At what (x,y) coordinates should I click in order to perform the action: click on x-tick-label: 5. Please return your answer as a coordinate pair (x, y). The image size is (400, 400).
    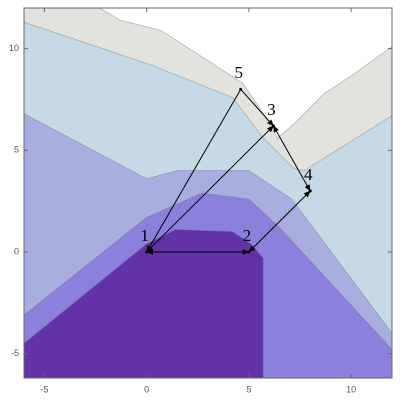
    Looking at the image, I should click on (248, 389).